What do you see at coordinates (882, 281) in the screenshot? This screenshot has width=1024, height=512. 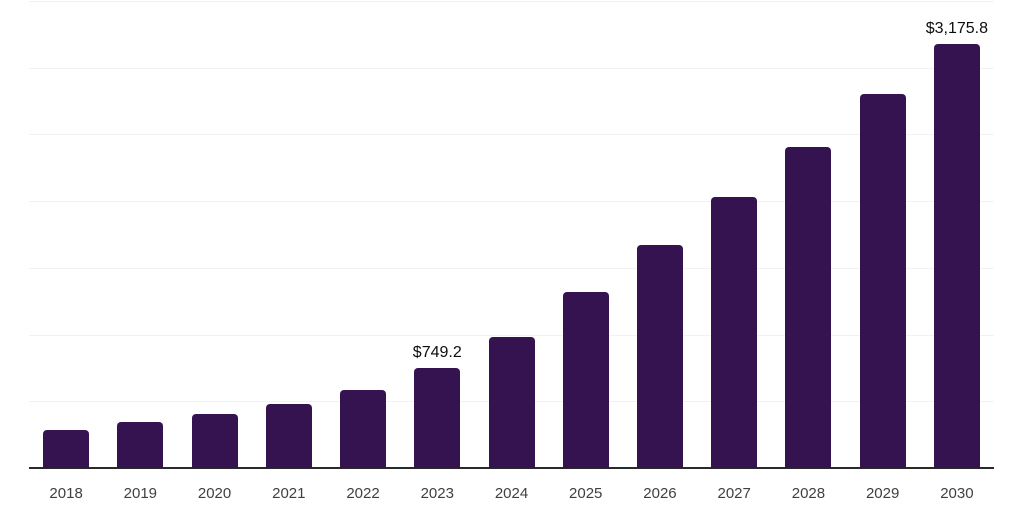 I see `bar-2029` at bounding box center [882, 281].